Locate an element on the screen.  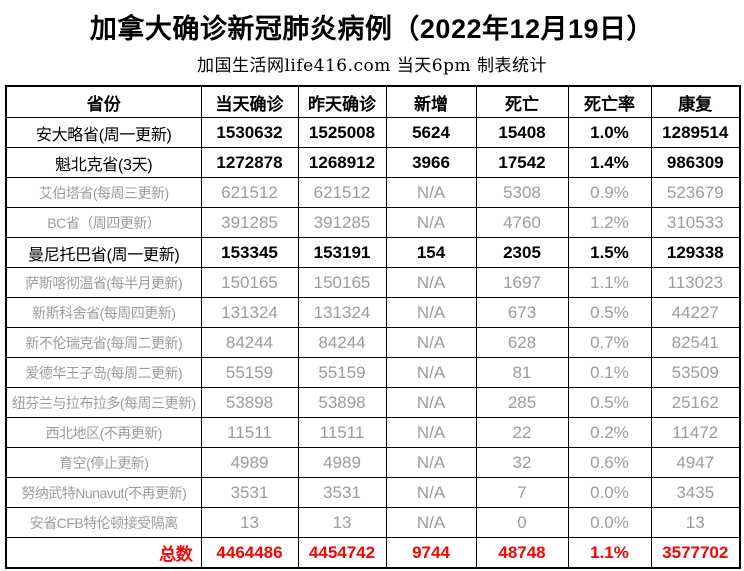
value-cell: 22 is located at coordinates (522, 432).